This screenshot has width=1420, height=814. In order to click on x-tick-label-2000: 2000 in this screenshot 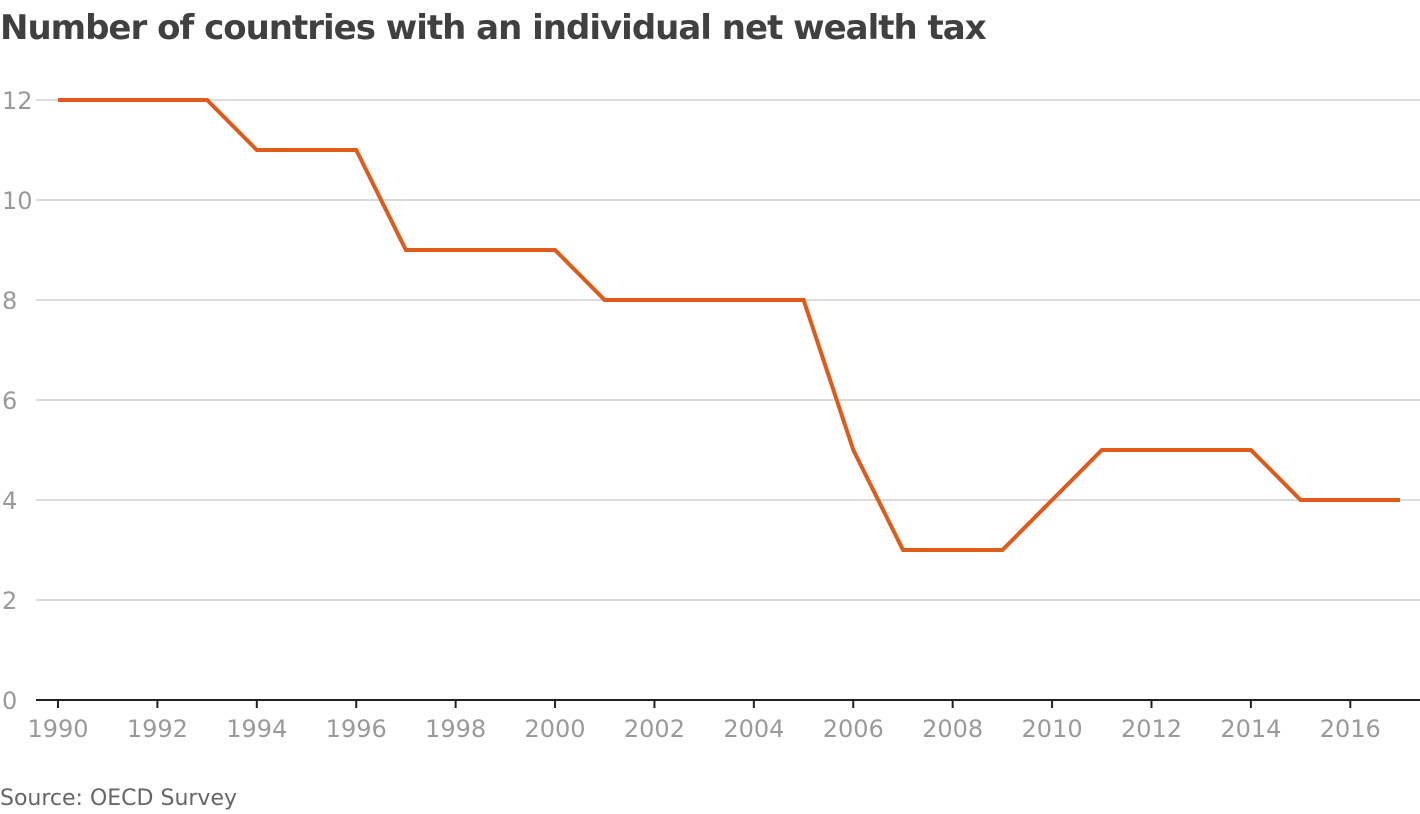, I will do `click(554, 729)`.